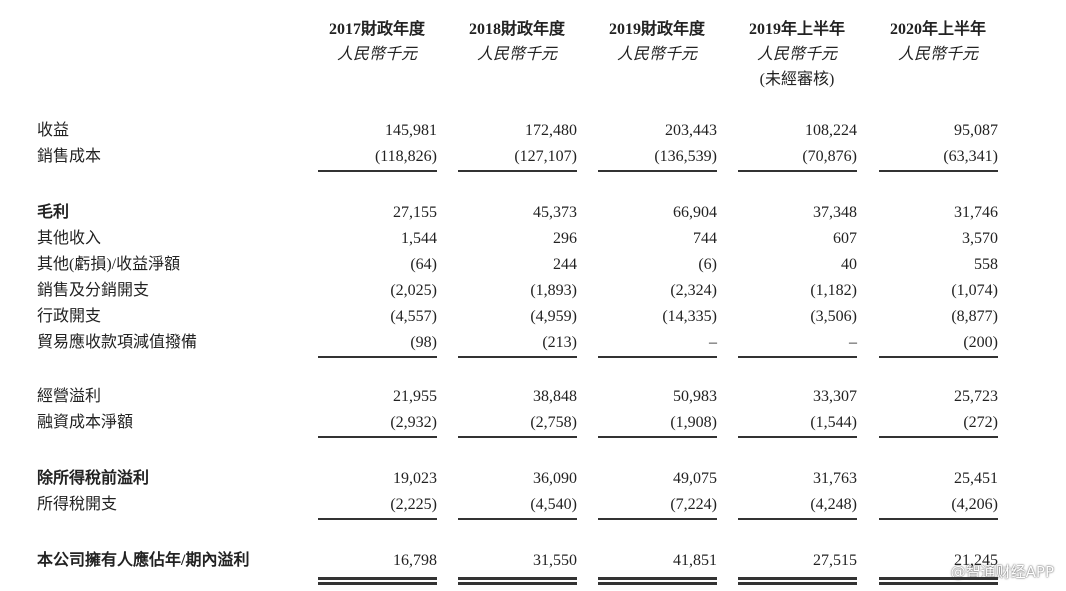  What do you see at coordinates (69, 238) in the screenshot?
I see `row-label: 其他收入` at bounding box center [69, 238].